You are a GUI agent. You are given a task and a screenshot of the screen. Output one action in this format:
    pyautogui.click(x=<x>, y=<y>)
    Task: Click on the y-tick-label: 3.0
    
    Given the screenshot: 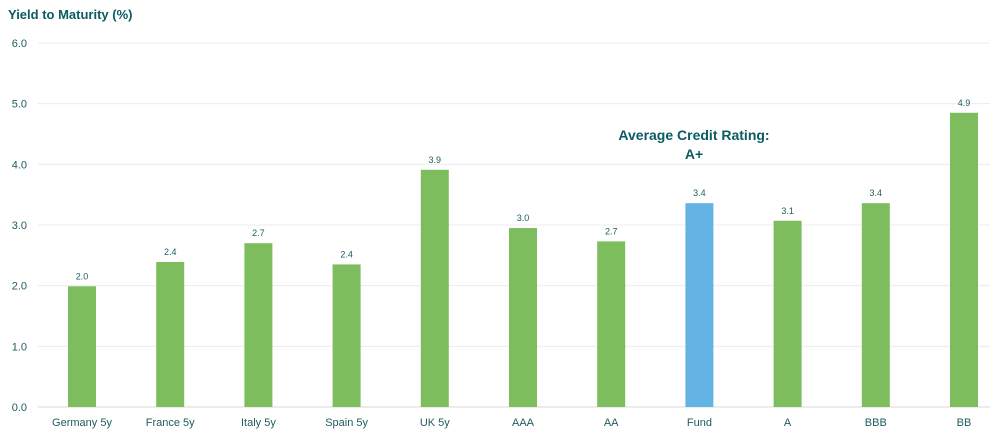 What is the action you would take?
    pyautogui.click(x=19, y=226)
    